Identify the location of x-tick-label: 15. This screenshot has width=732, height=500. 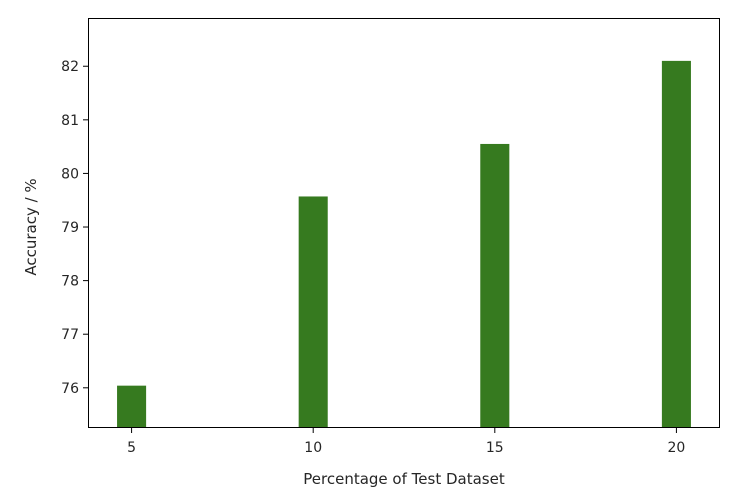
(495, 448).